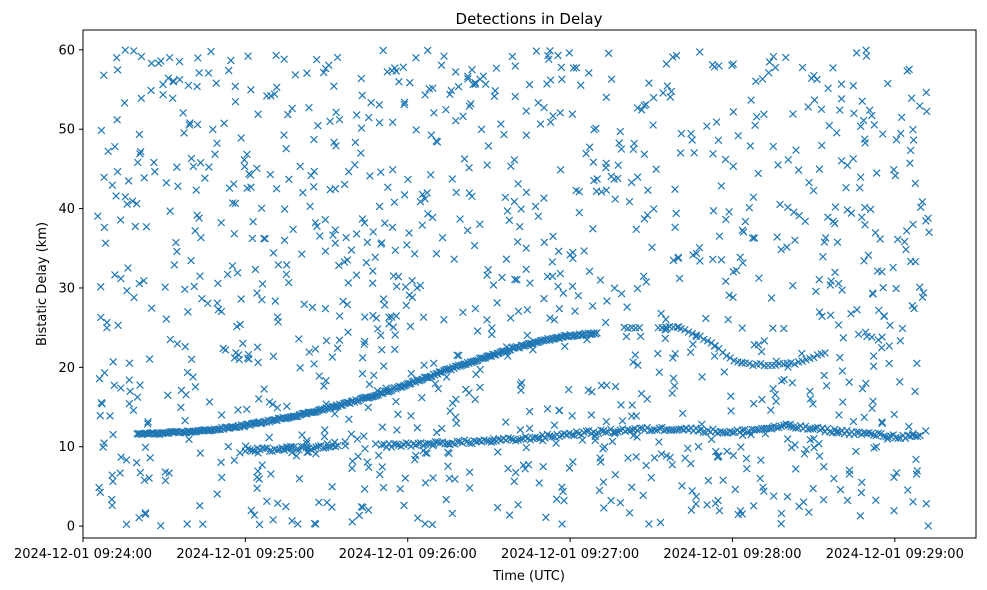 This screenshot has height=590, width=987. I want to click on x-tick-label: 2024-12-01 09:26:00, so click(408, 554).